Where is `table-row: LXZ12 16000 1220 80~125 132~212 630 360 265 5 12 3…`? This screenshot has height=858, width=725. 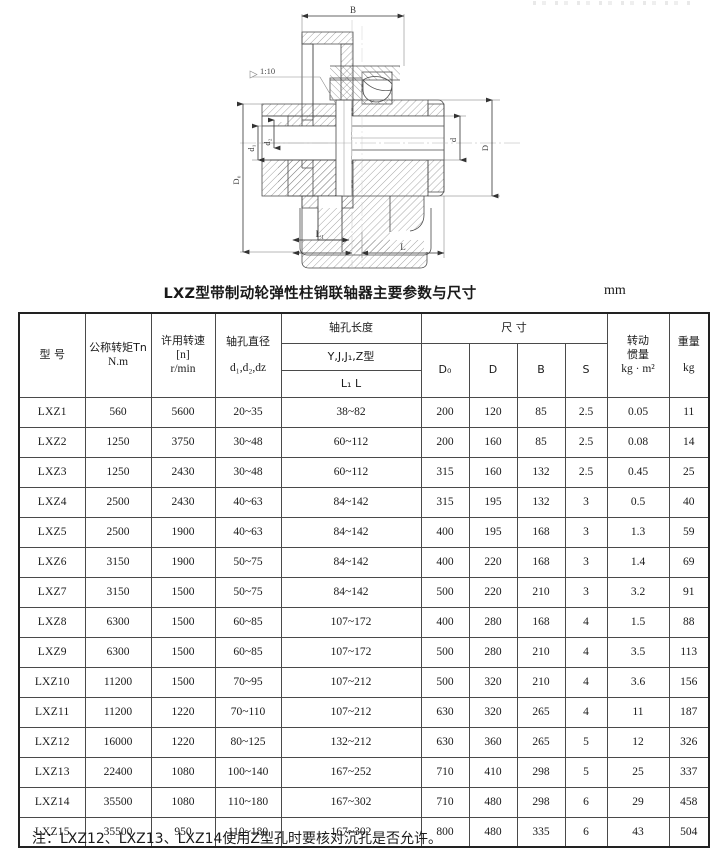
table-row: LXZ12 16000 1220 80~125 132~212 630 360 265 5 12 3… is located at coordinates (364, 742).